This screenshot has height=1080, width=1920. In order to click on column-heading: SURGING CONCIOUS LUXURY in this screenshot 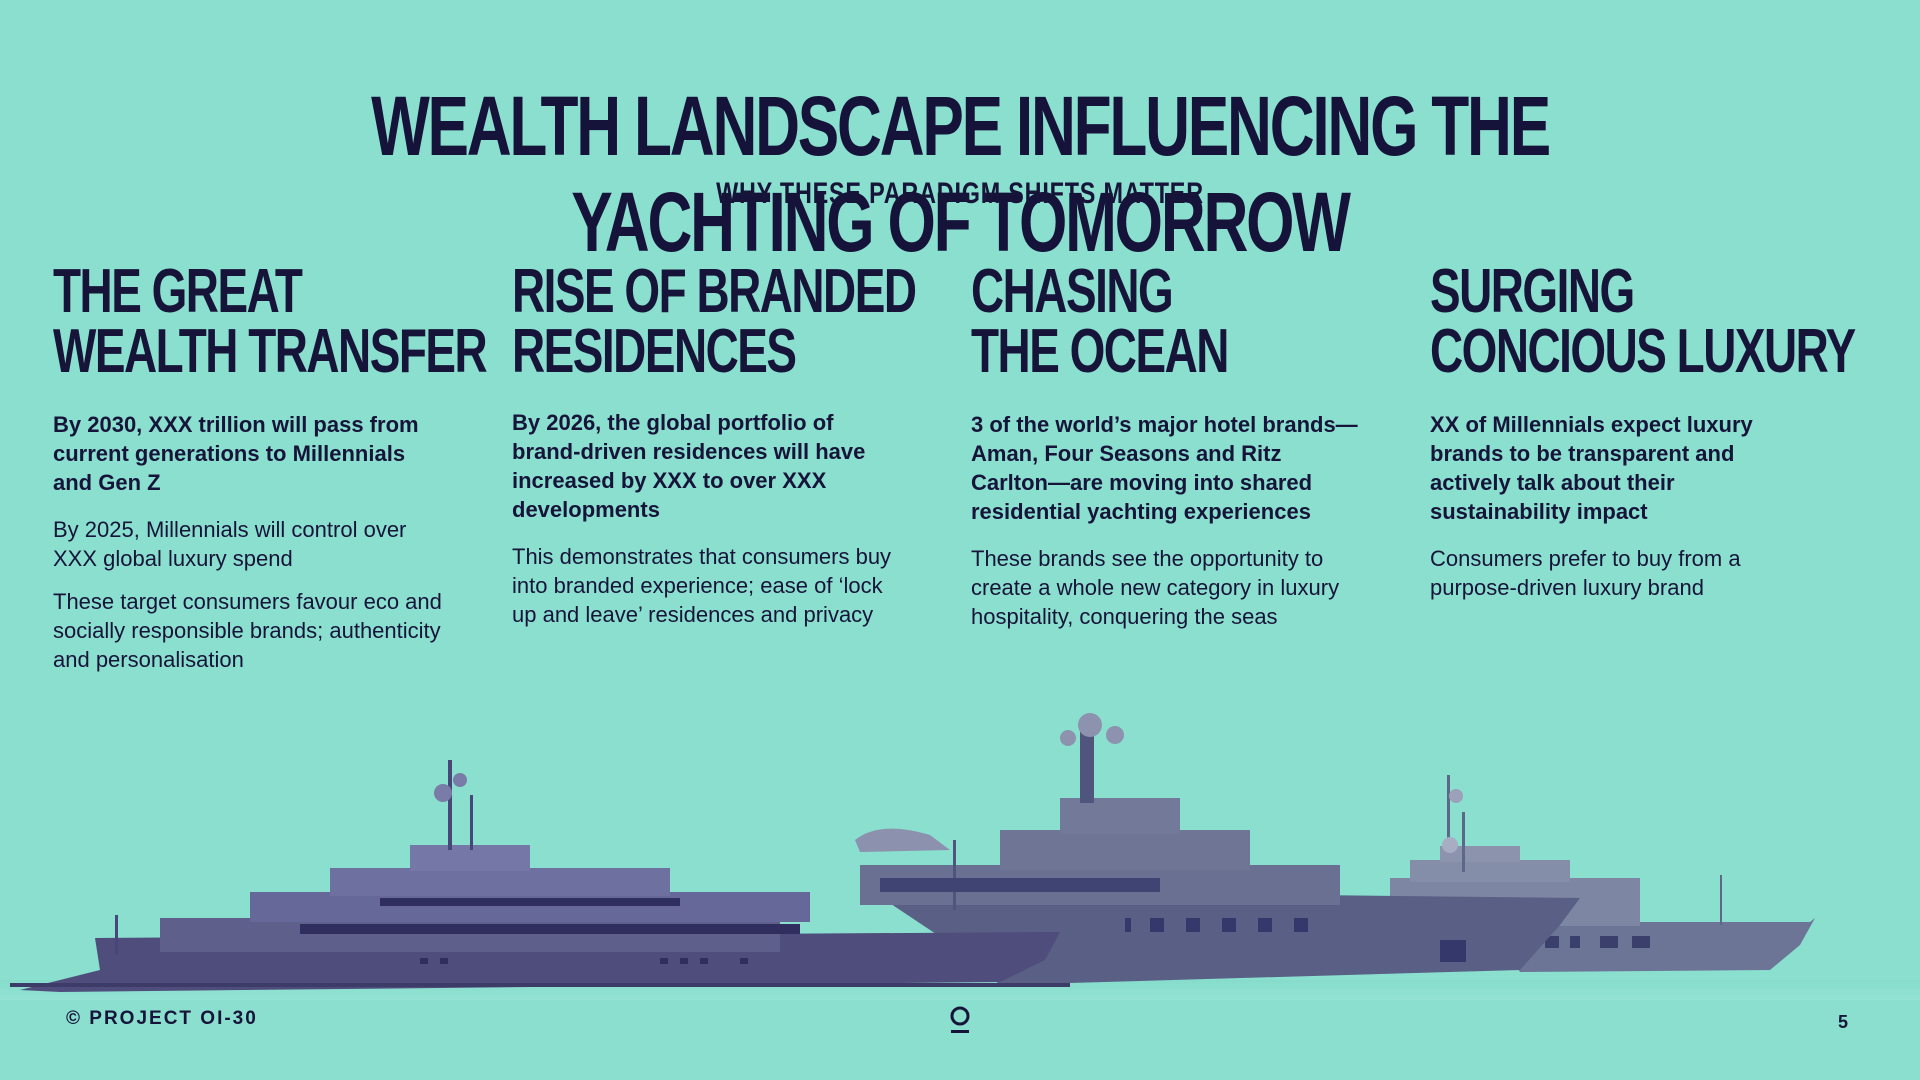, I will do `click(1643, 321)`.